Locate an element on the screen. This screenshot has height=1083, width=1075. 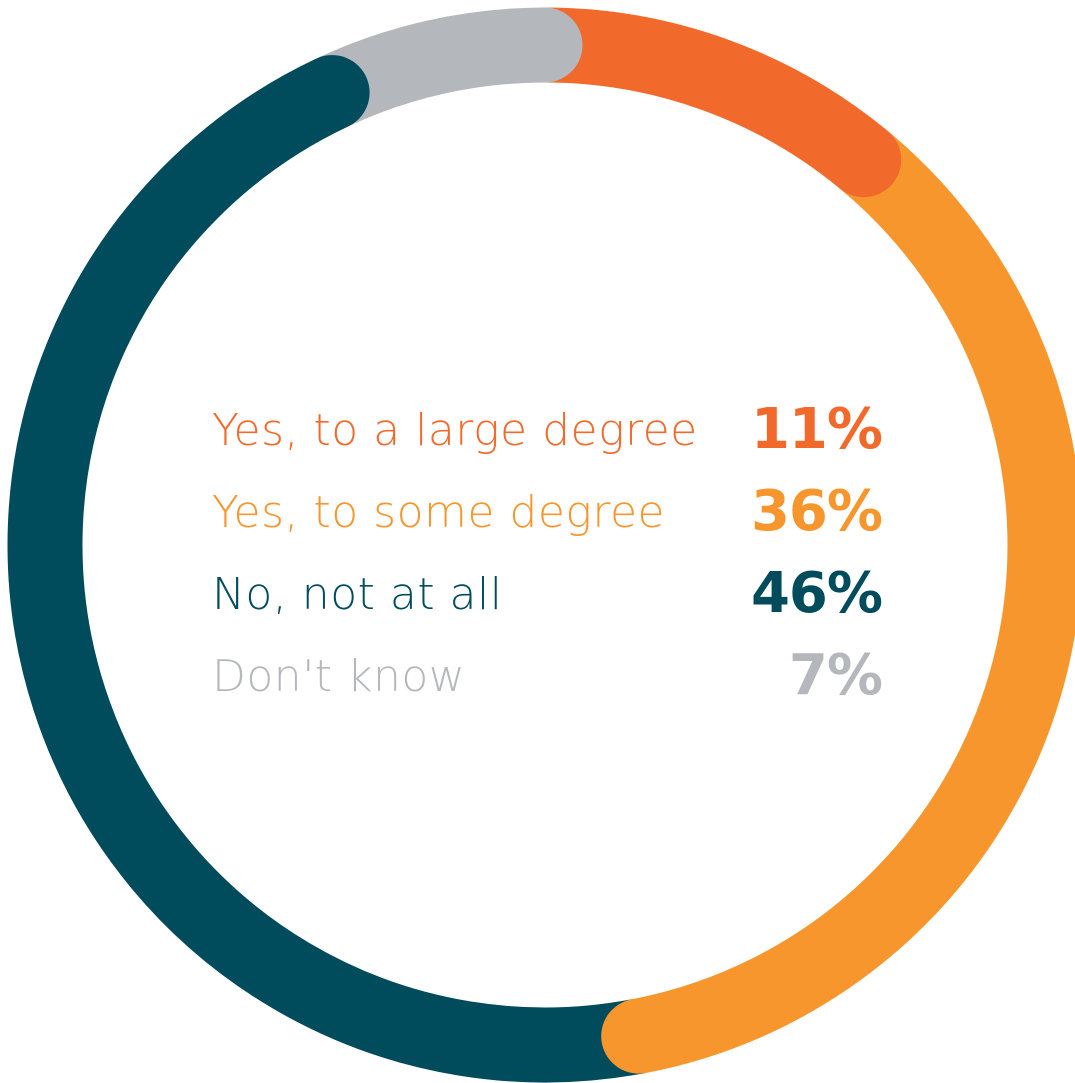
donut-segment-cap-dont-know is located at coordinates (545, 45).